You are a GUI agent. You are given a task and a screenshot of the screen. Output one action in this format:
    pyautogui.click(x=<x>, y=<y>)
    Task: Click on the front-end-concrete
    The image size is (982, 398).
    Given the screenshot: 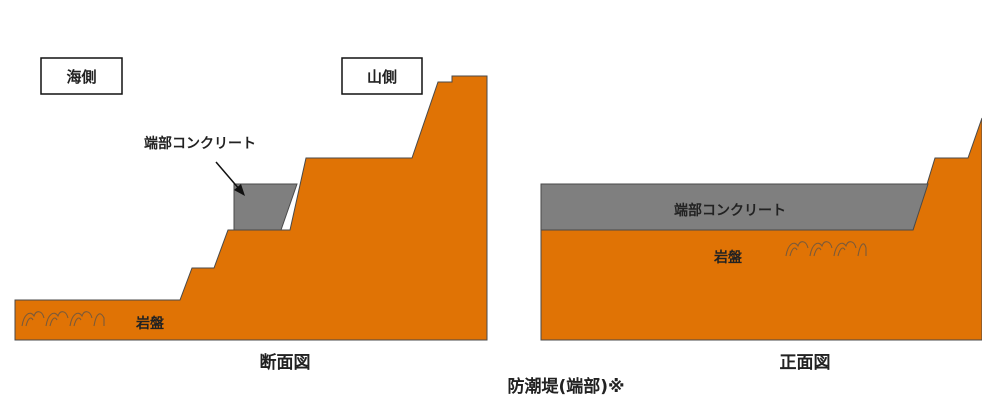 What is the action you would take?
    pyautogui.click(x=734, y=207)
    